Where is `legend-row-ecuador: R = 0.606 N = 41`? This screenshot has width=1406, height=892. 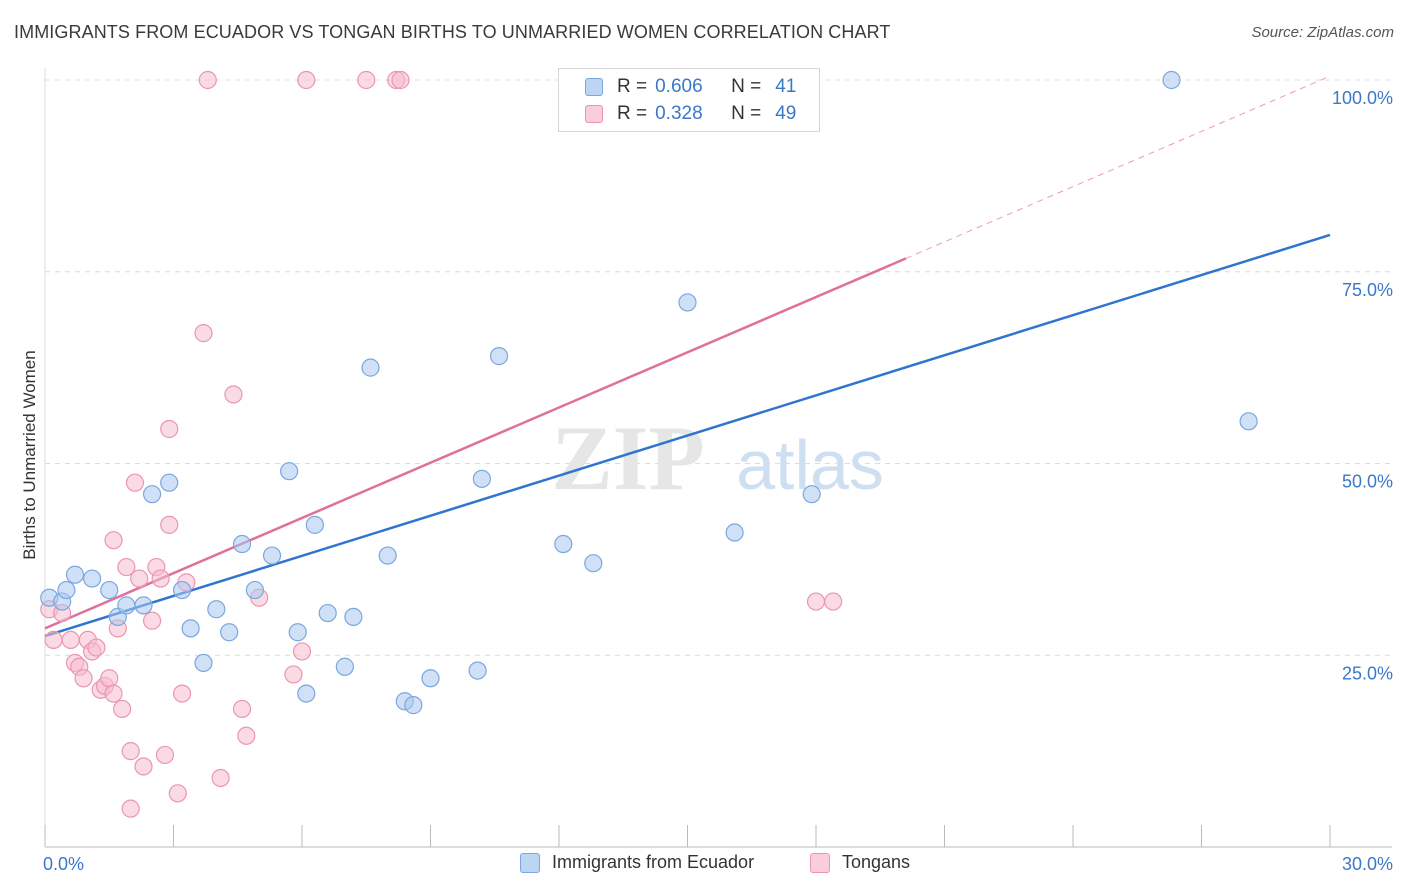
legend-row-ecuador: R = 0.606 N = 41 is located at coordinates (690, 87).